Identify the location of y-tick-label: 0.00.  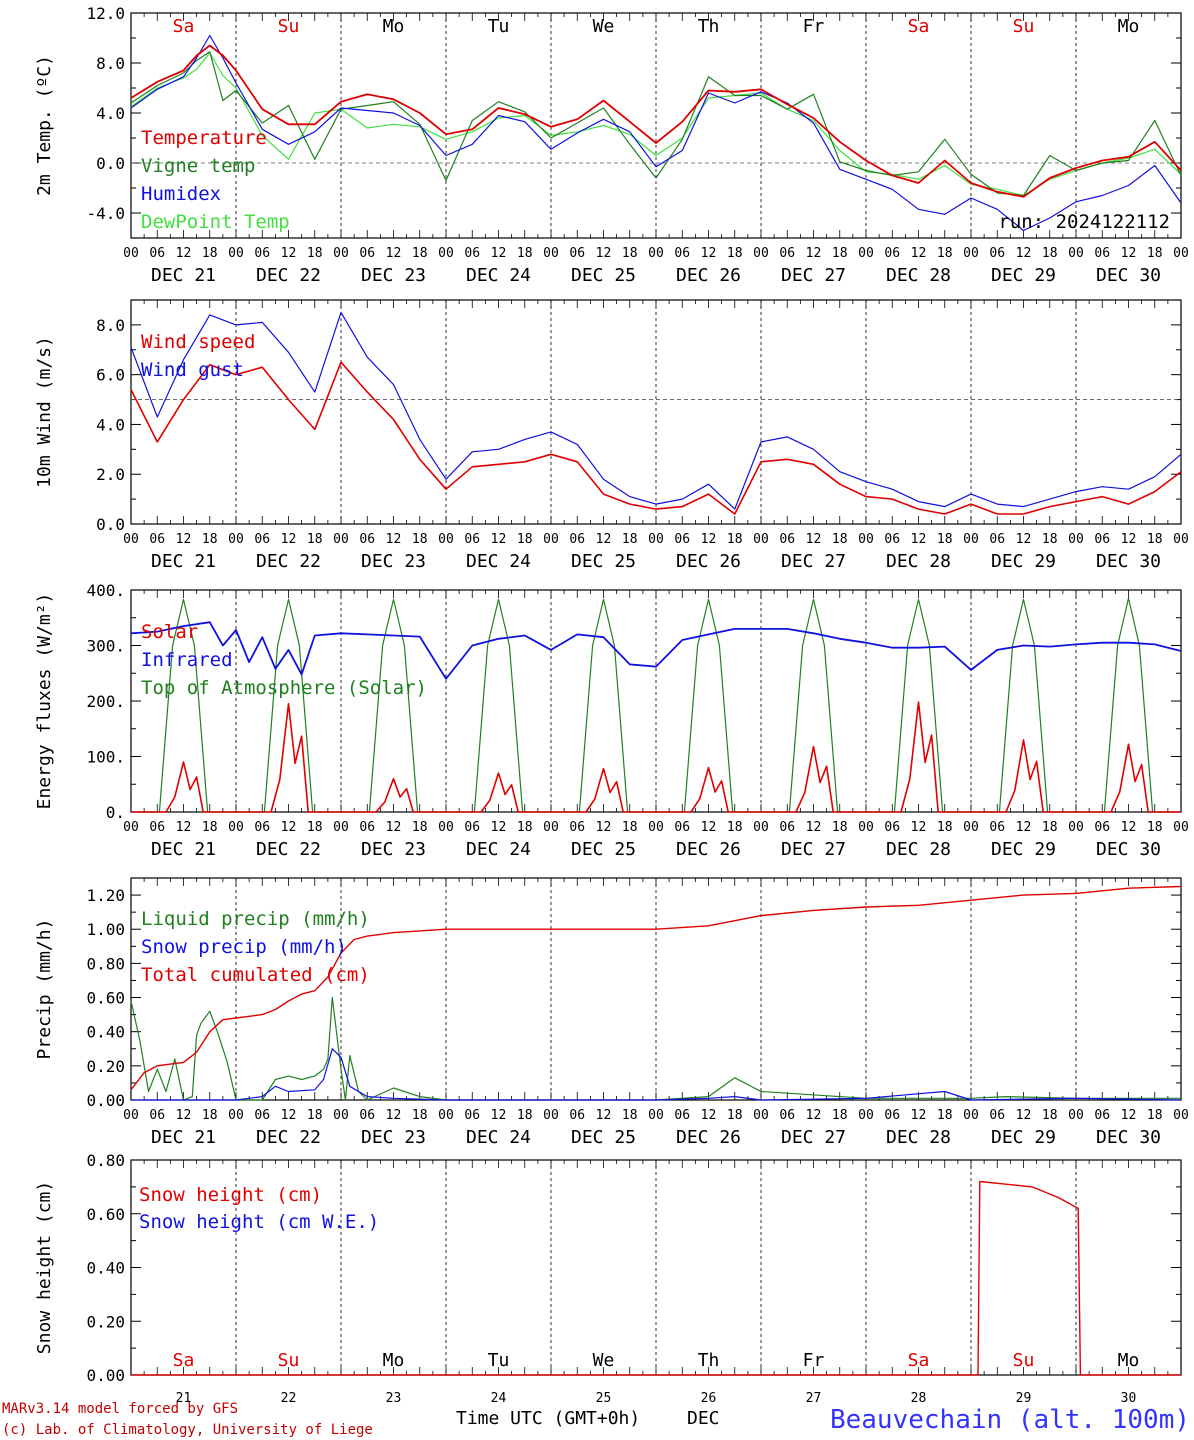
(105, 1375).